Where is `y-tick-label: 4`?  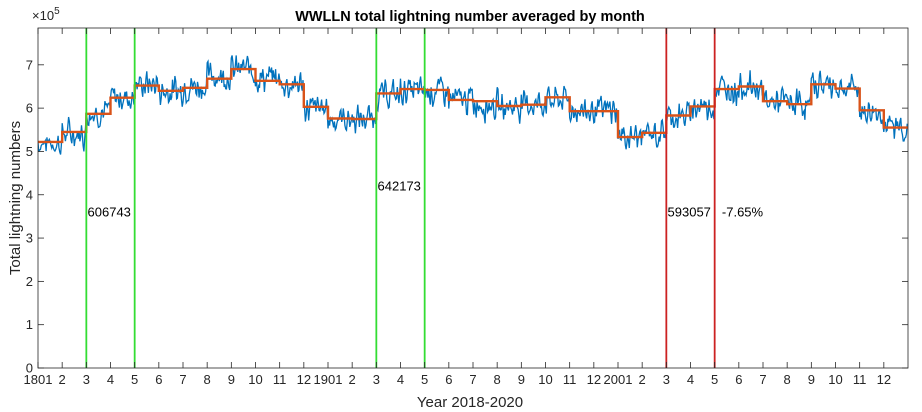
y-tick-label: 4 is located at coordinates (29, 194).